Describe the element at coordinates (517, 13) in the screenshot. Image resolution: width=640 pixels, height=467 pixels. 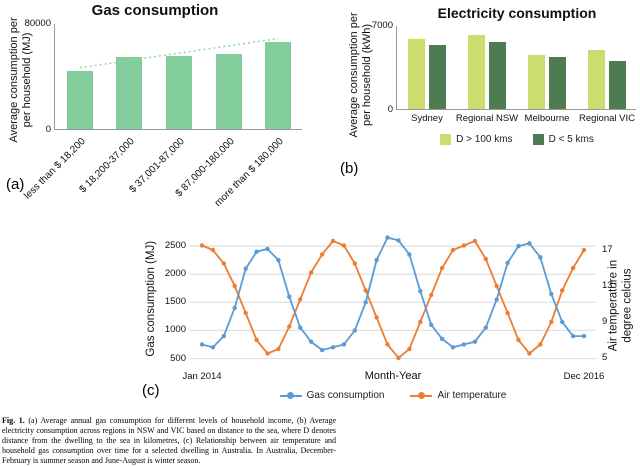
I see `electricity-chart-title: Electricity consumption` at that location.